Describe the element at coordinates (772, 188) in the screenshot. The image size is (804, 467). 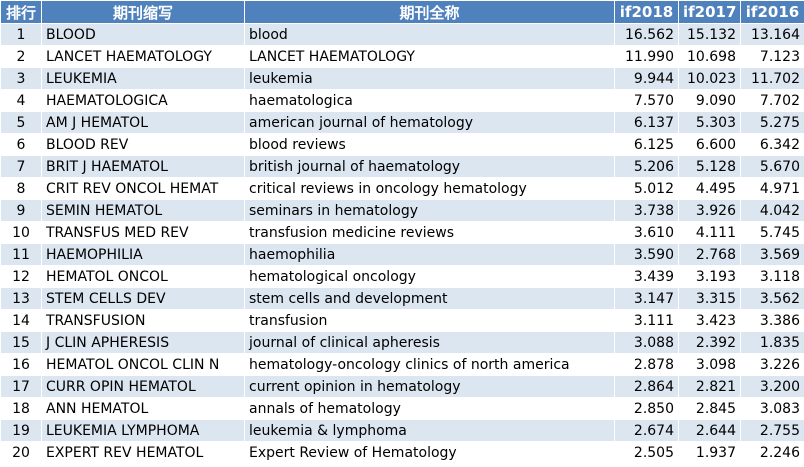
I see `table-cell: 4.971` at that location.